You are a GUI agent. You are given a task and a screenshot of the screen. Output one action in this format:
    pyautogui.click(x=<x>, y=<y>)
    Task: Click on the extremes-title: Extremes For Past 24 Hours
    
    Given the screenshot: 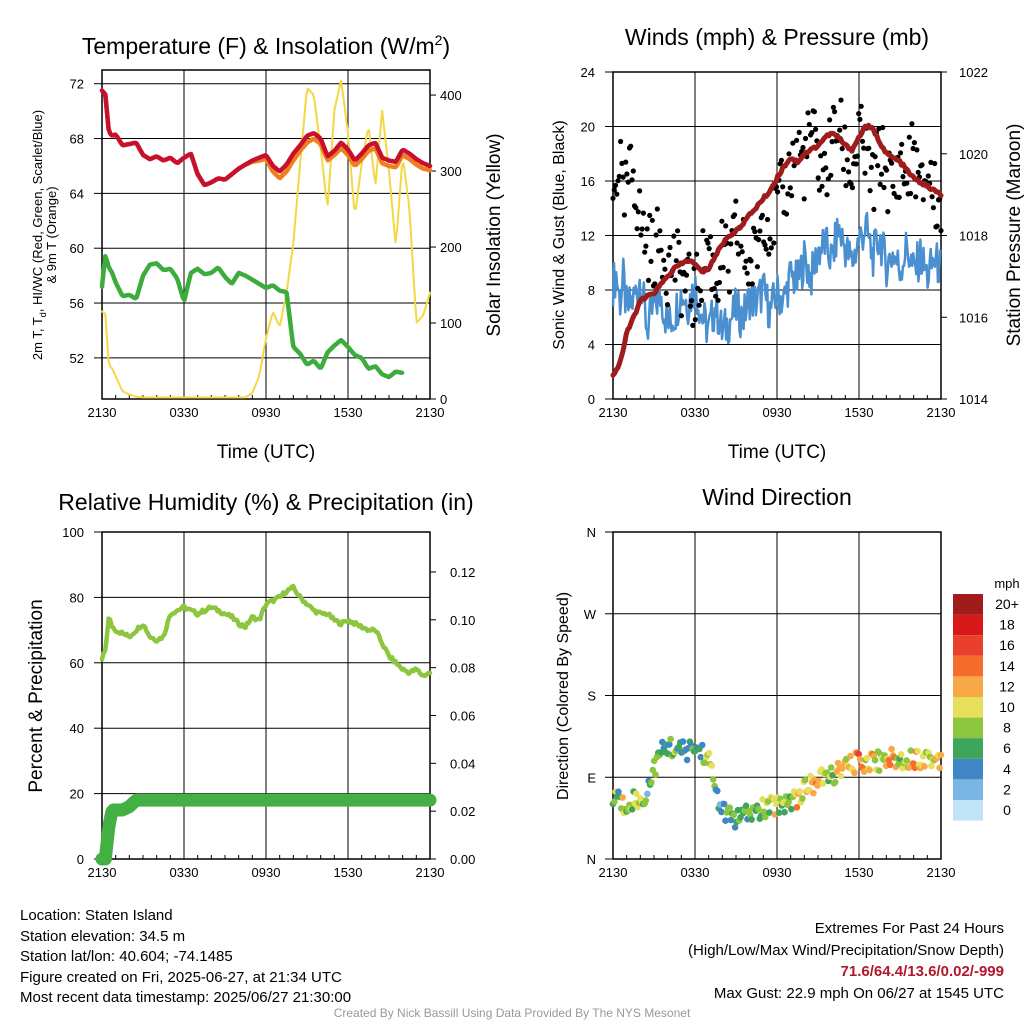 What is the action you would take?
    pyautogui.click(x=909, y=928)
    